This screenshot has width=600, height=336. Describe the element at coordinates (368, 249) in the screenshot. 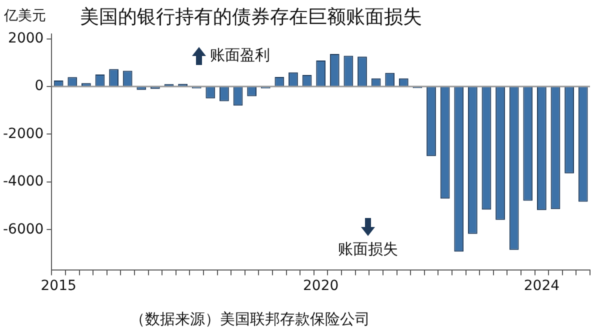

I see `annotation: 账面损失` at that location.